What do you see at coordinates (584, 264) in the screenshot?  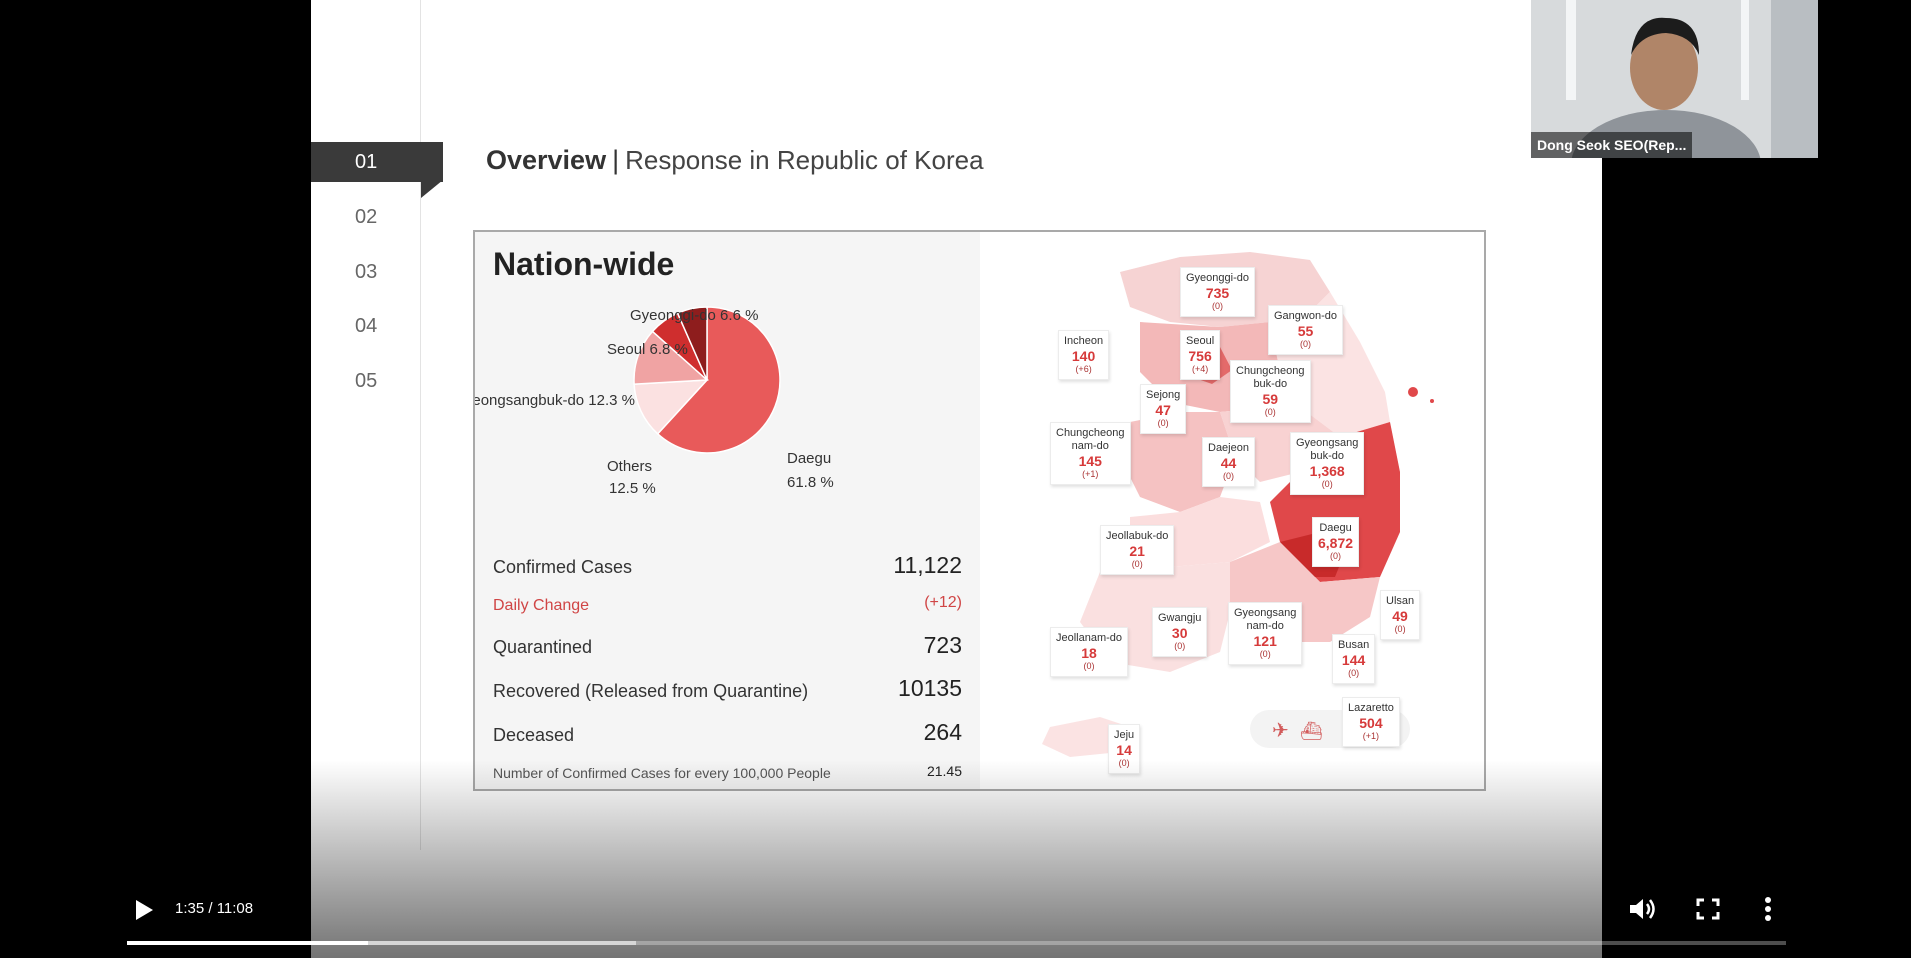 I see `nationwide-title: Nation-wide` at bounding box center [584, 264].